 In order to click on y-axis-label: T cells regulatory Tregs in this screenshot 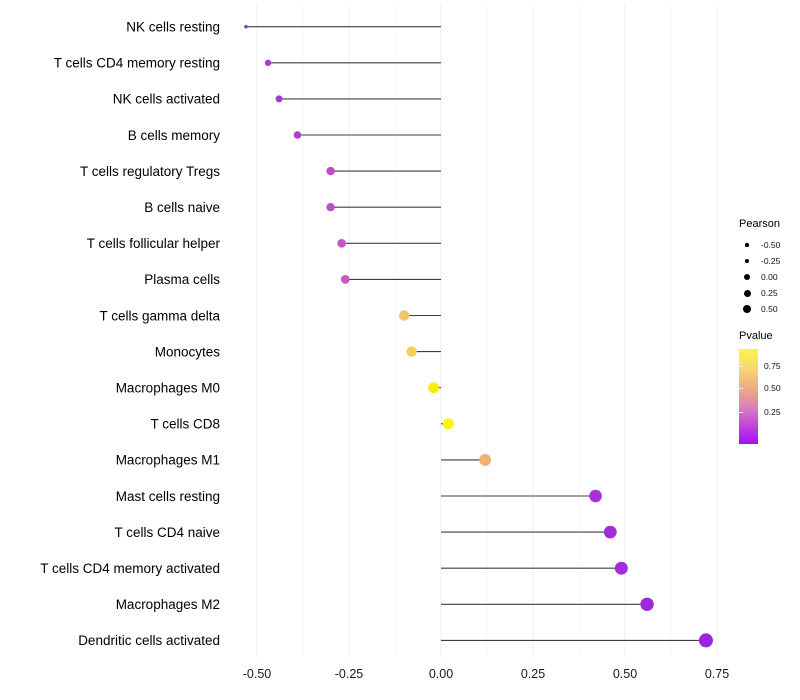, I will do `click(150, 171)`.